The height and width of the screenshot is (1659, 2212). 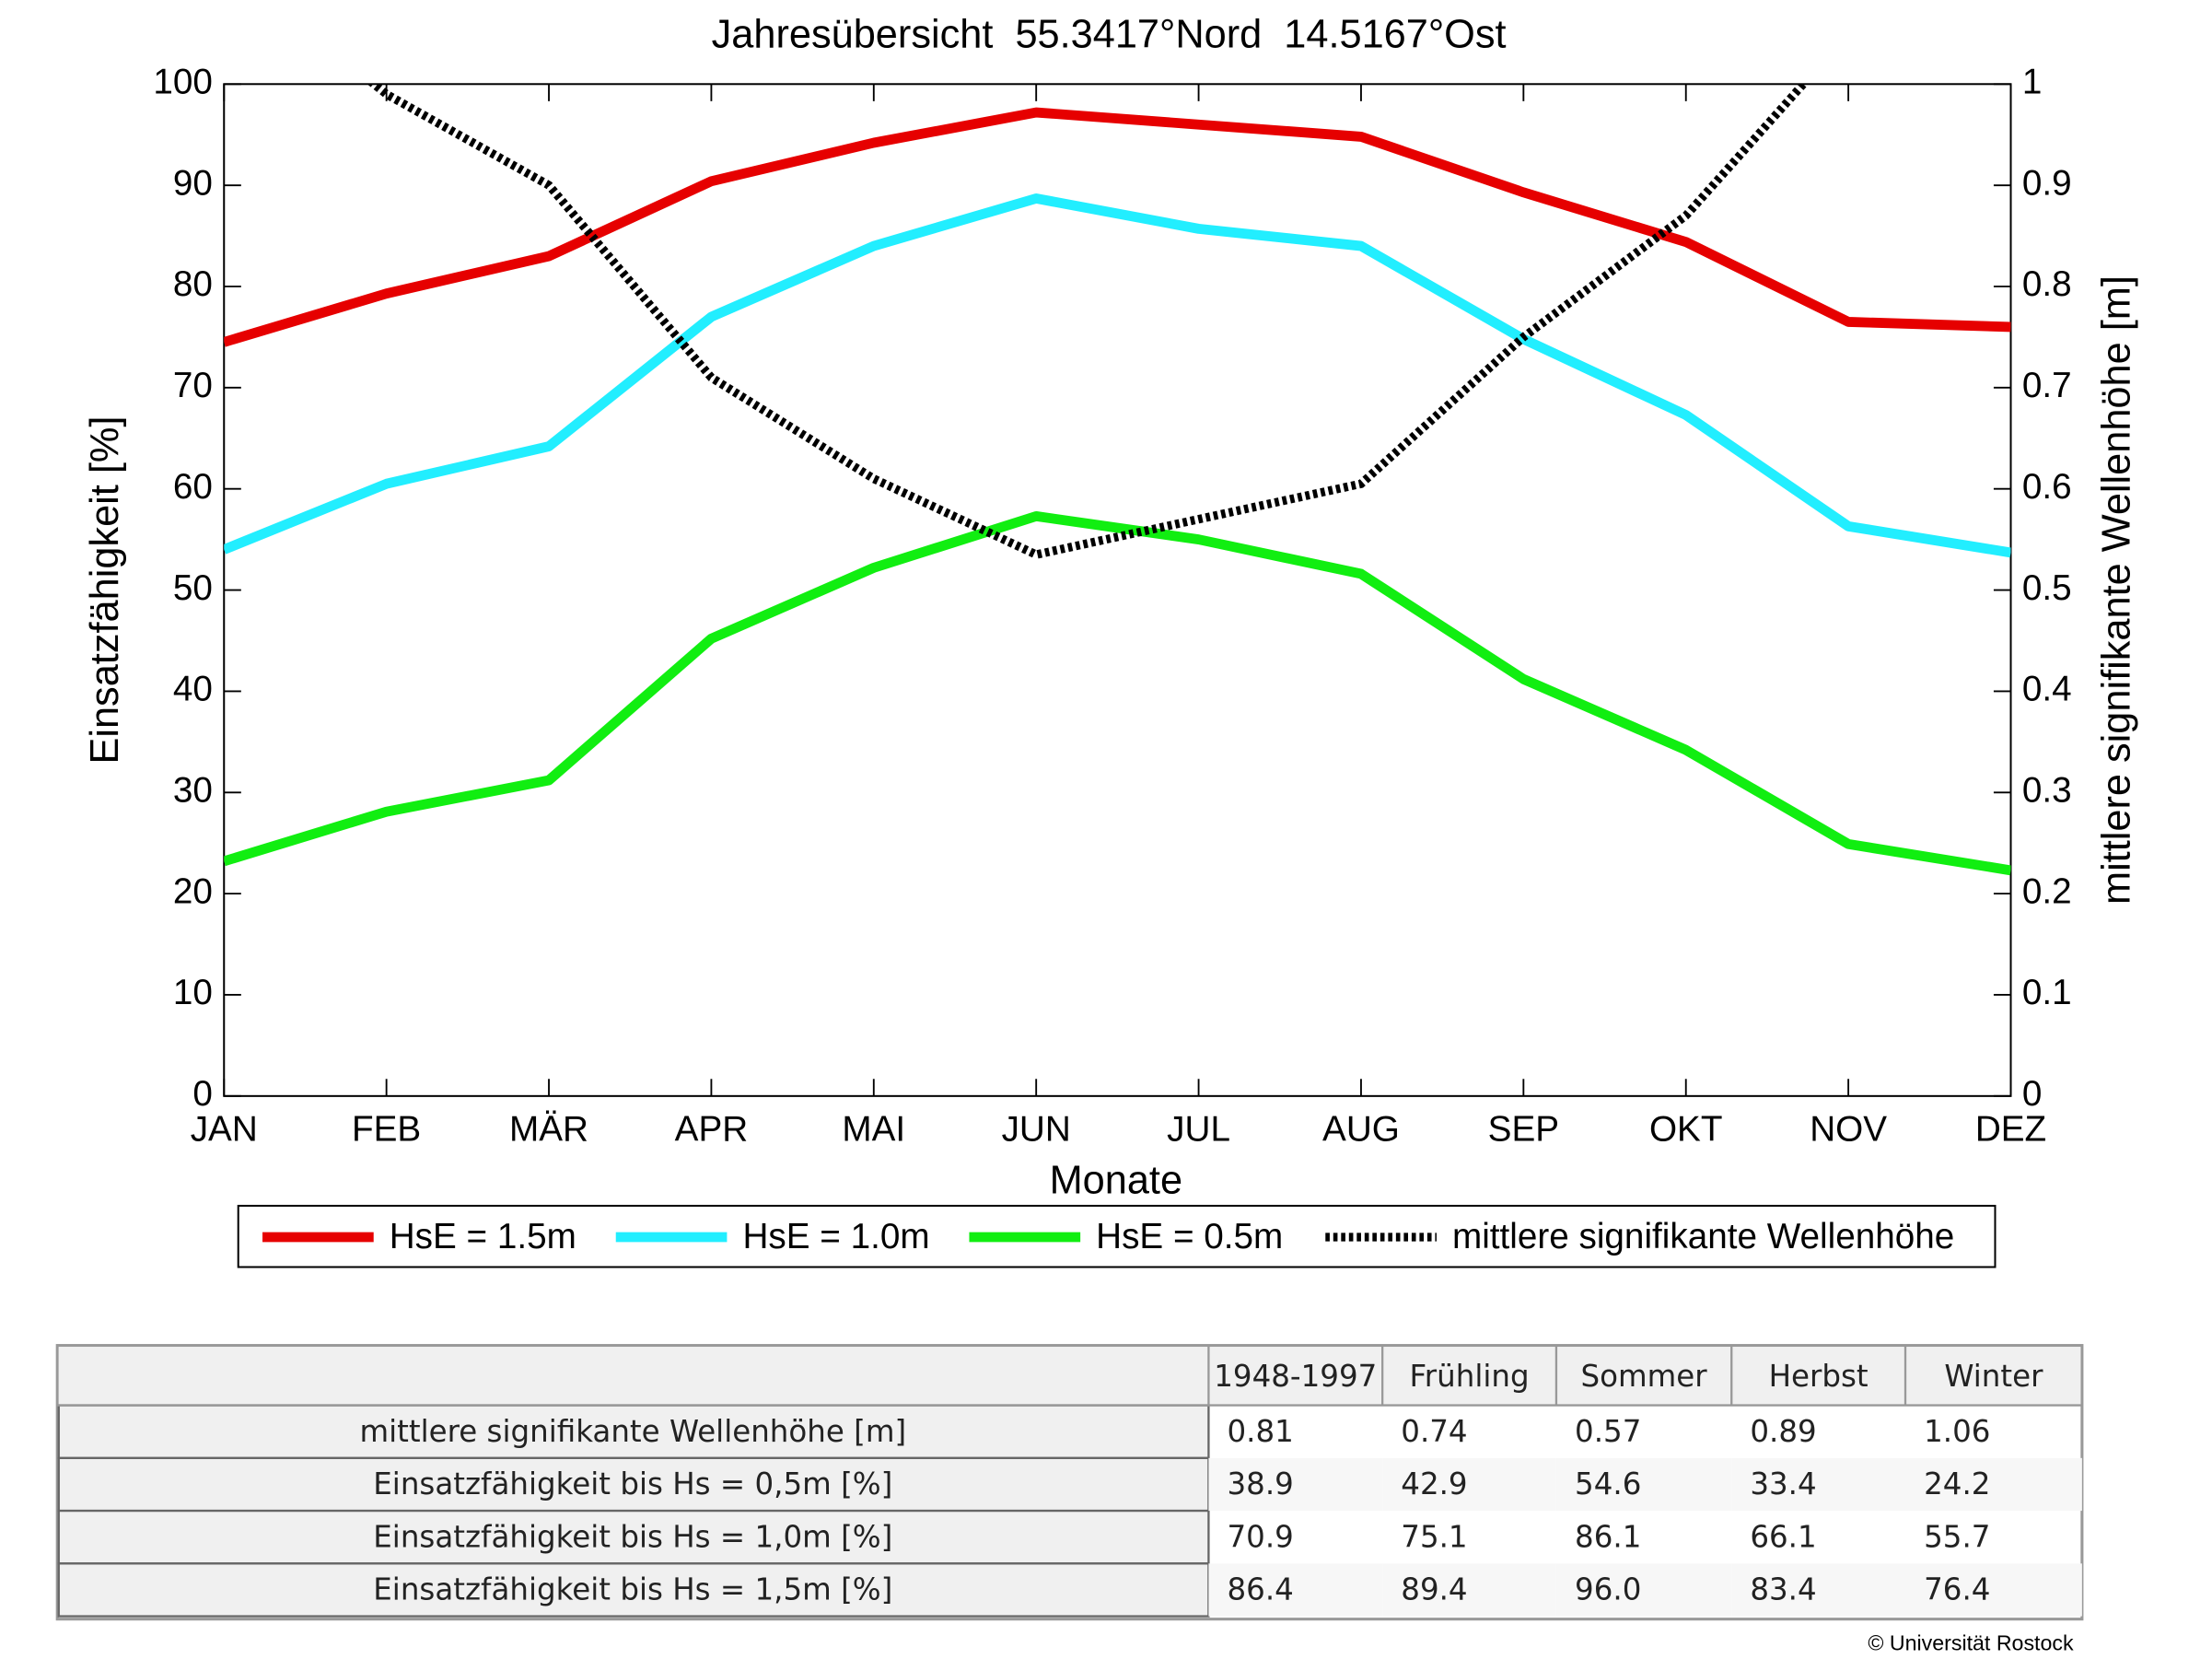 I want to click on table-cell: 42.9, so click(x=1434, y=1483).